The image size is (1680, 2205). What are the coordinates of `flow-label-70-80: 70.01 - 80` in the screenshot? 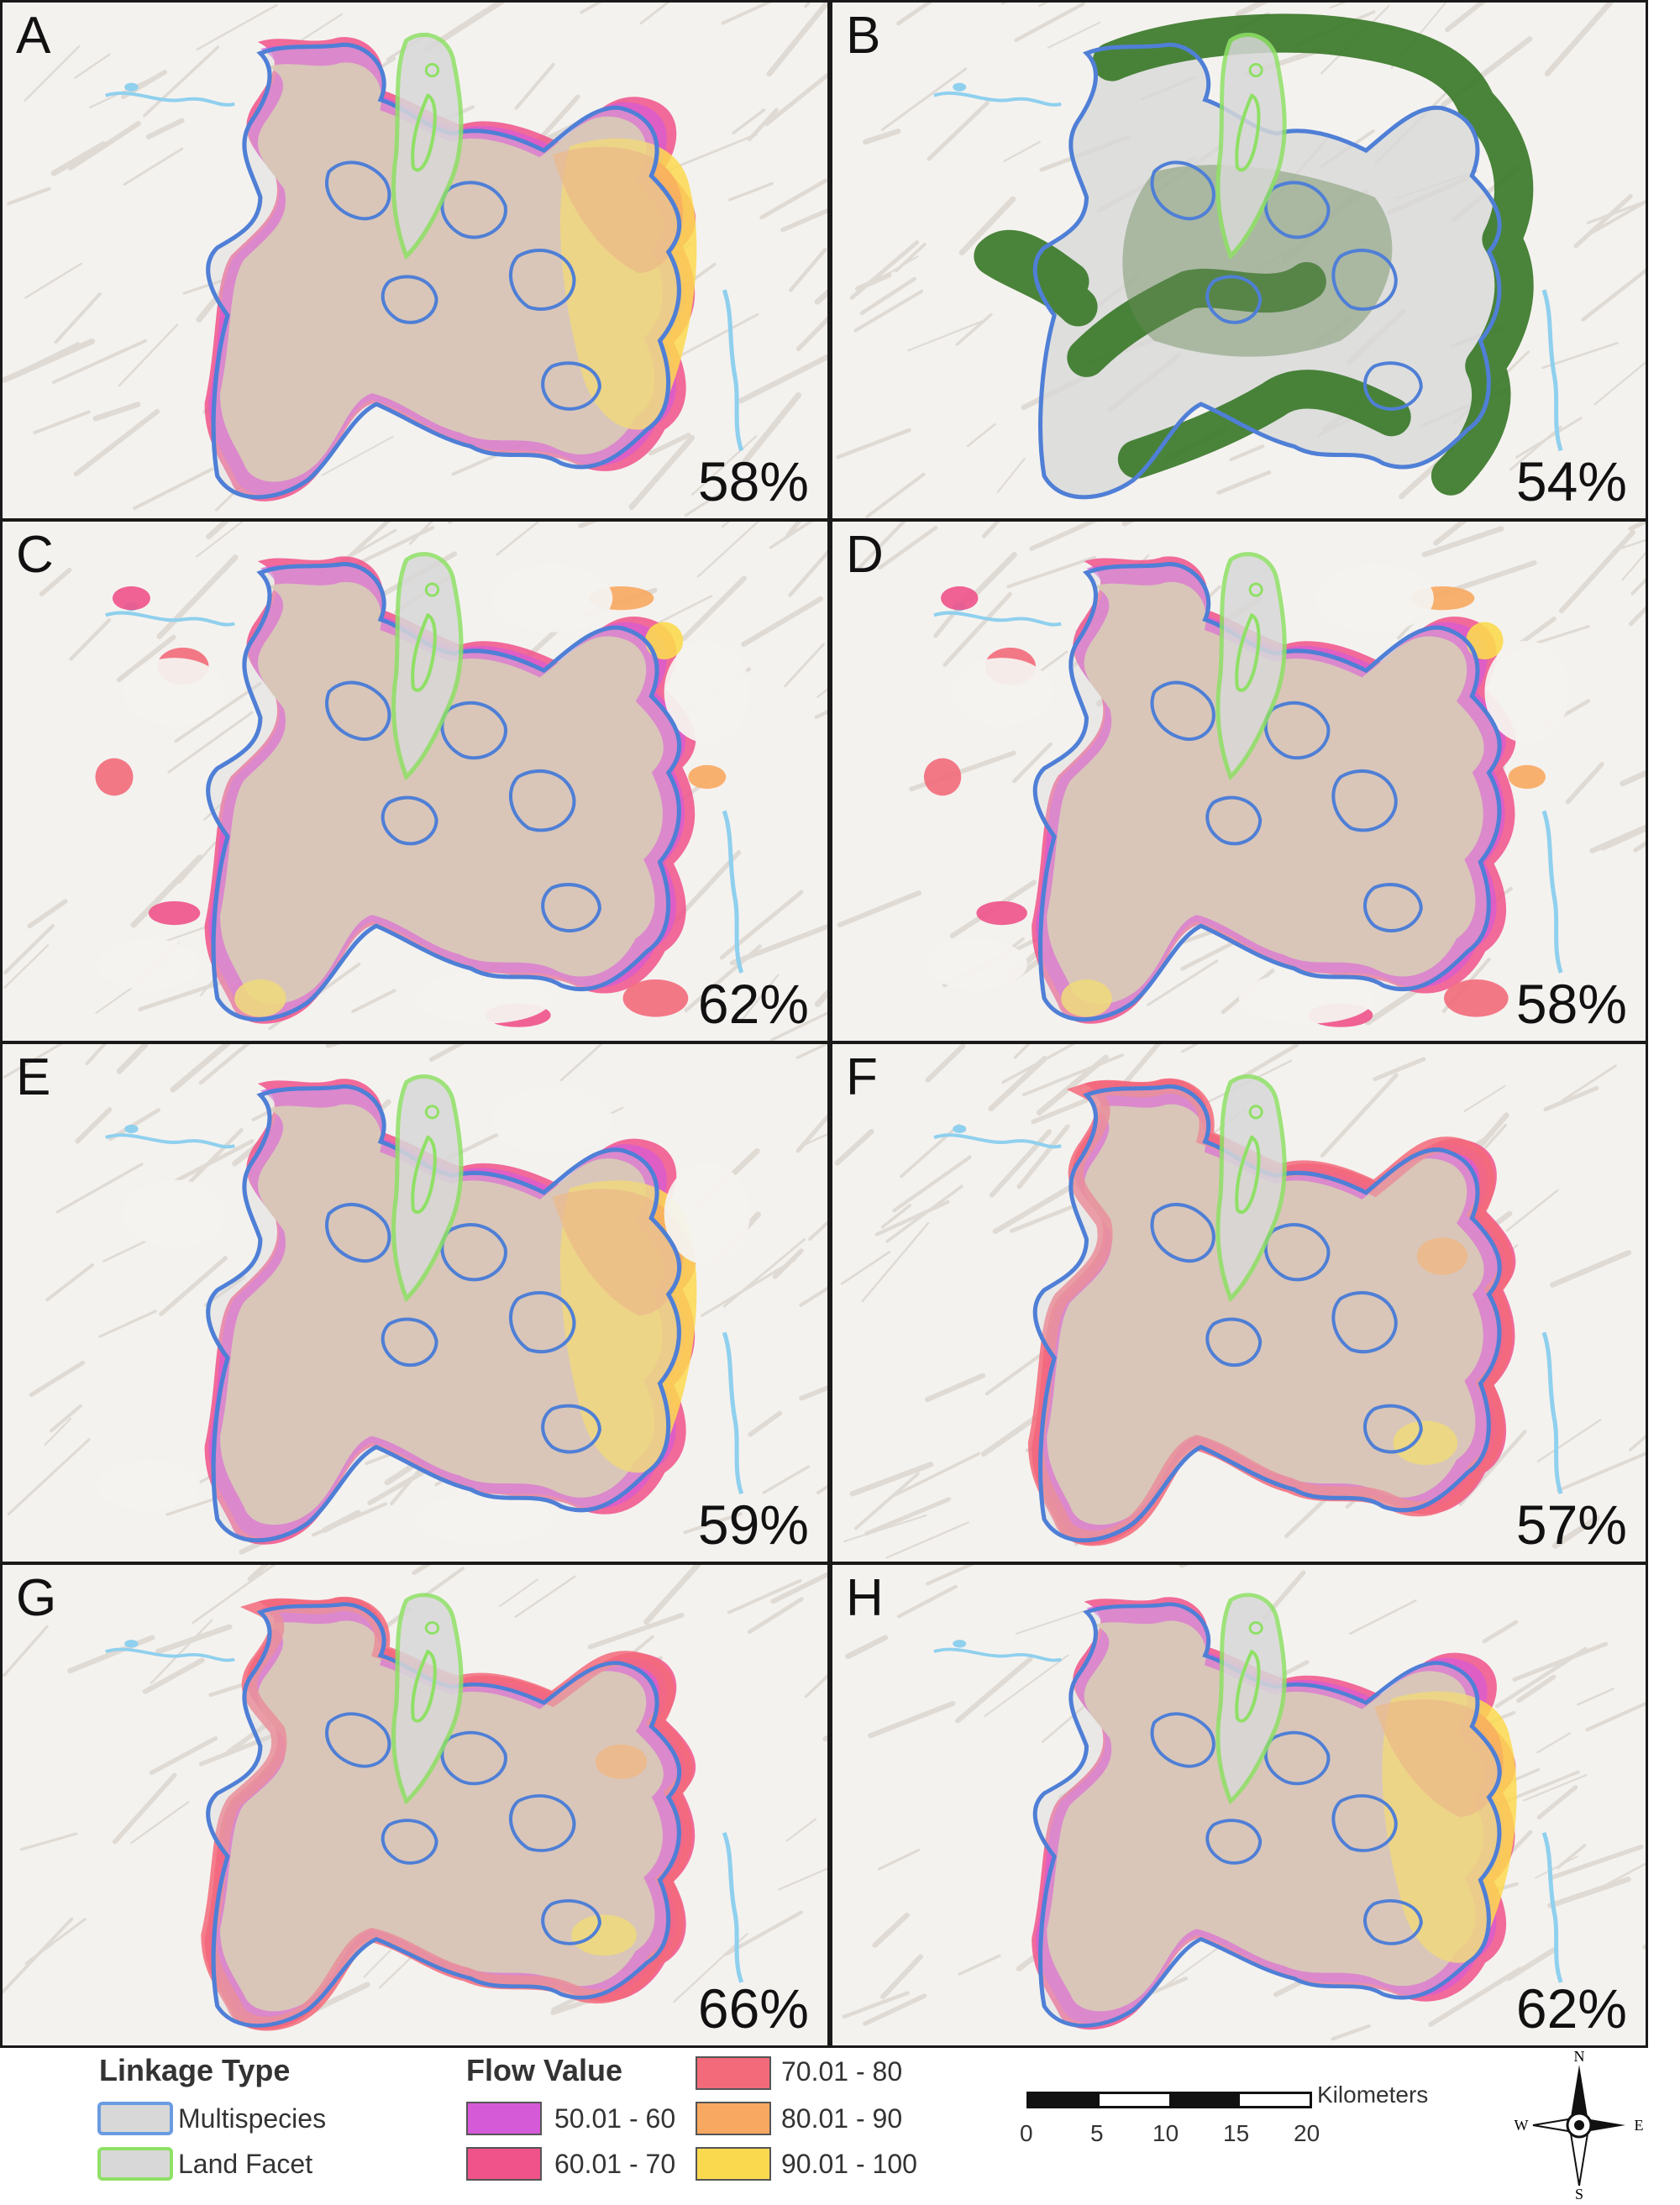 It's located at (841, 2071).